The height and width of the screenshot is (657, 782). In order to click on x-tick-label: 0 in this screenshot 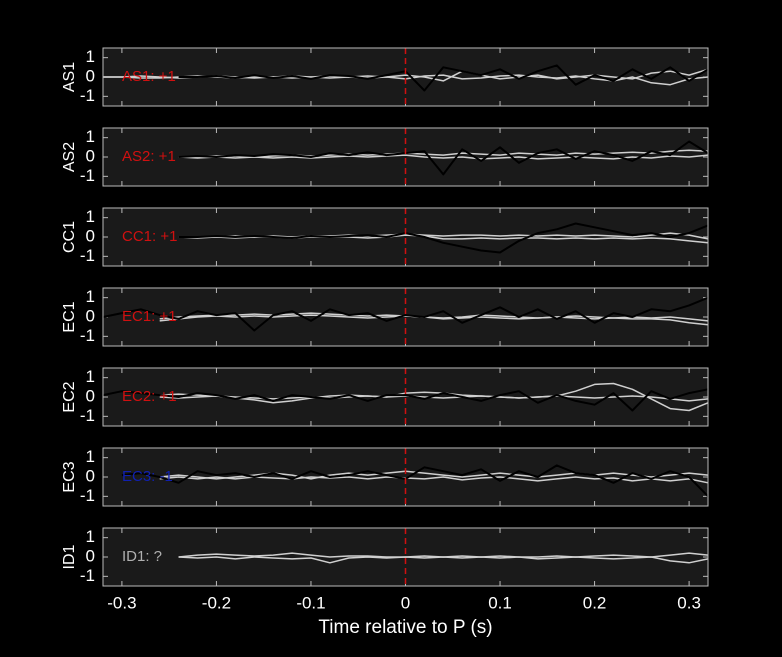, I will do `click(405, 602)`.